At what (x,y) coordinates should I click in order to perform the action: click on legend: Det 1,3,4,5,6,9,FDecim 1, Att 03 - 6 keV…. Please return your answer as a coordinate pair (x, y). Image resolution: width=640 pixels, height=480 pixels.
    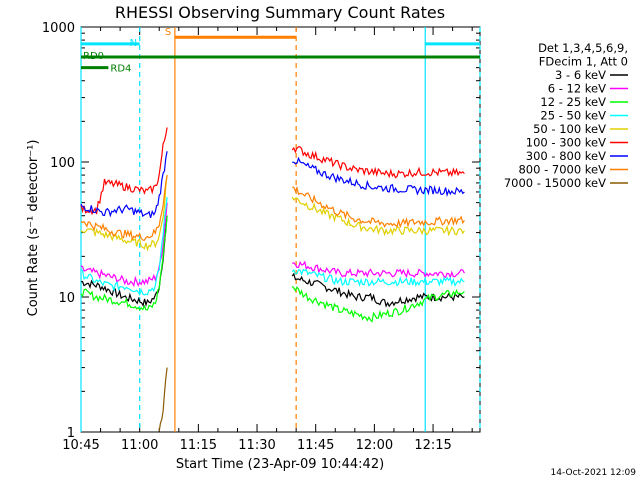
    Looking at the image, I should click on (566, 115).